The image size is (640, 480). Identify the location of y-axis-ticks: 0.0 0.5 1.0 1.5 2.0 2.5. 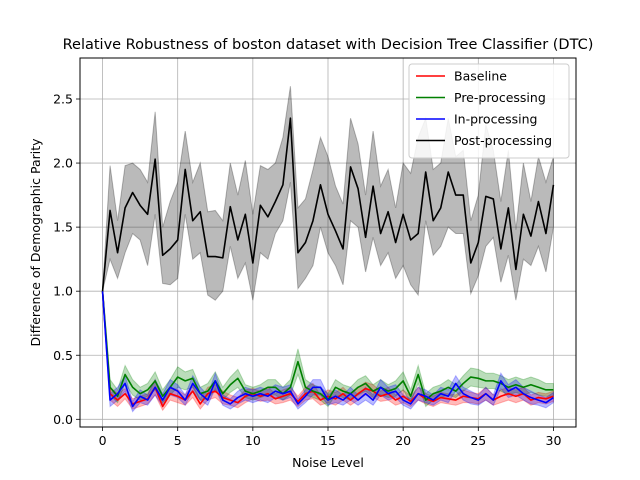
(66, 259).